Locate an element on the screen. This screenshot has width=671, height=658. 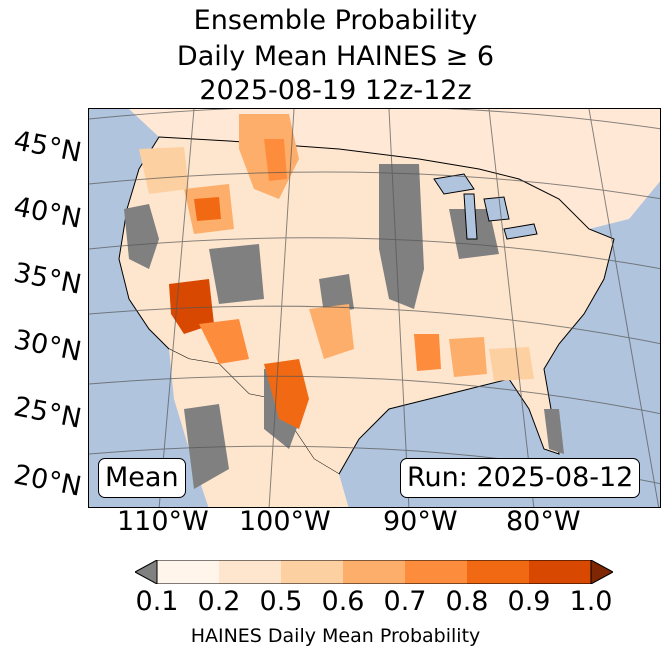
colorbar-tick-label: 1.0 is located at coordinates (591, 601).